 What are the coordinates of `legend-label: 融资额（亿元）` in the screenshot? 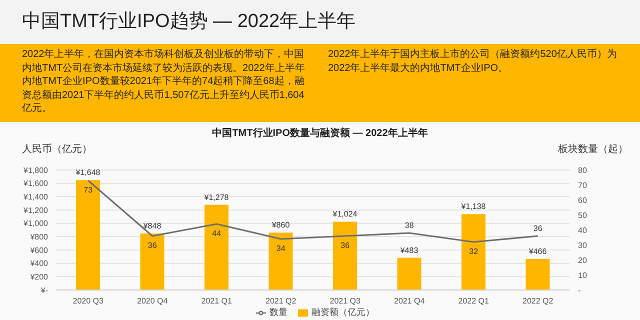 It's located at (343, 312).